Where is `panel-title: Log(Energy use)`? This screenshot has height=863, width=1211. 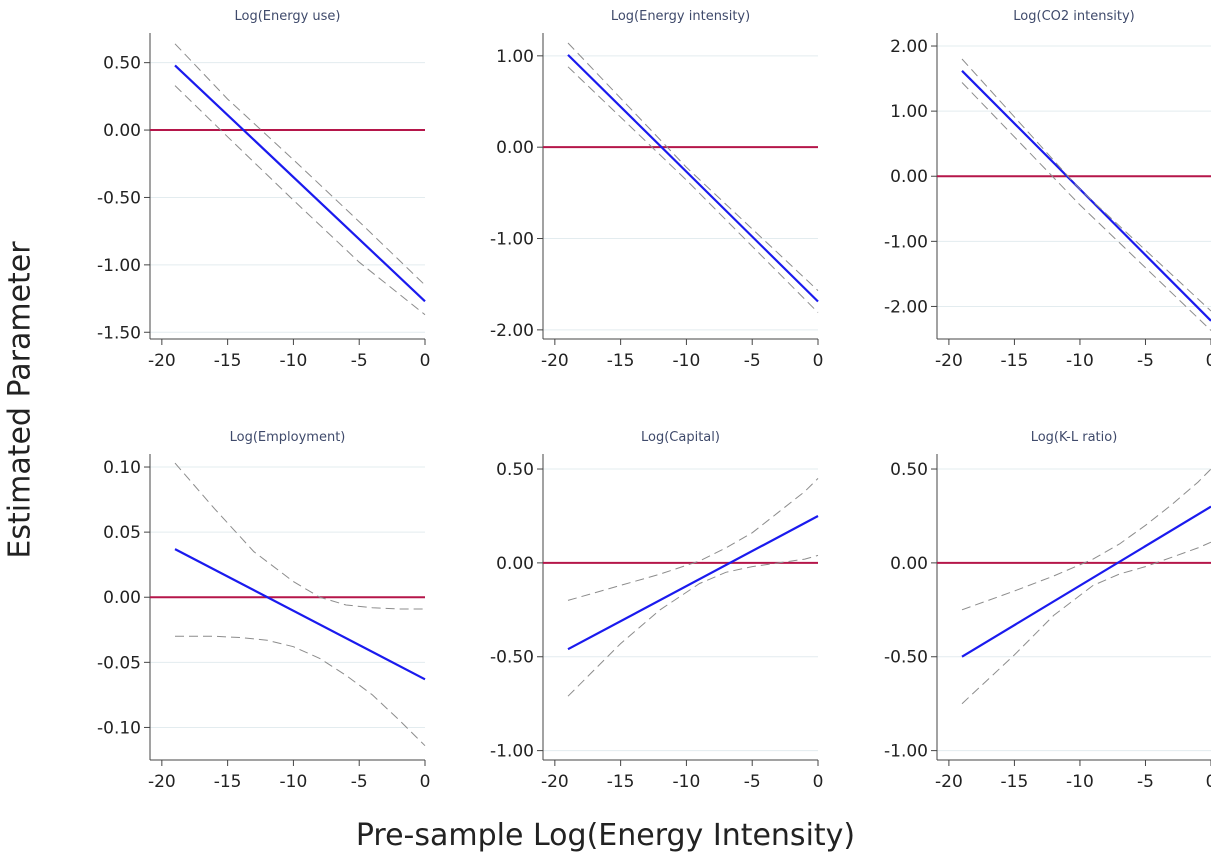 panel-title: Log(Energy use) is located at coordinates (287, 16).